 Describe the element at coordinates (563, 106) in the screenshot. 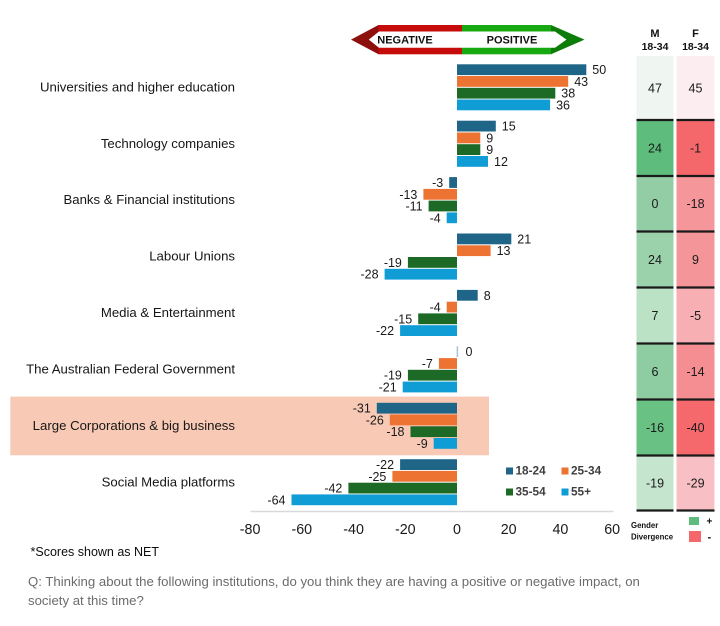

I see `svg-text: 36` at that location.